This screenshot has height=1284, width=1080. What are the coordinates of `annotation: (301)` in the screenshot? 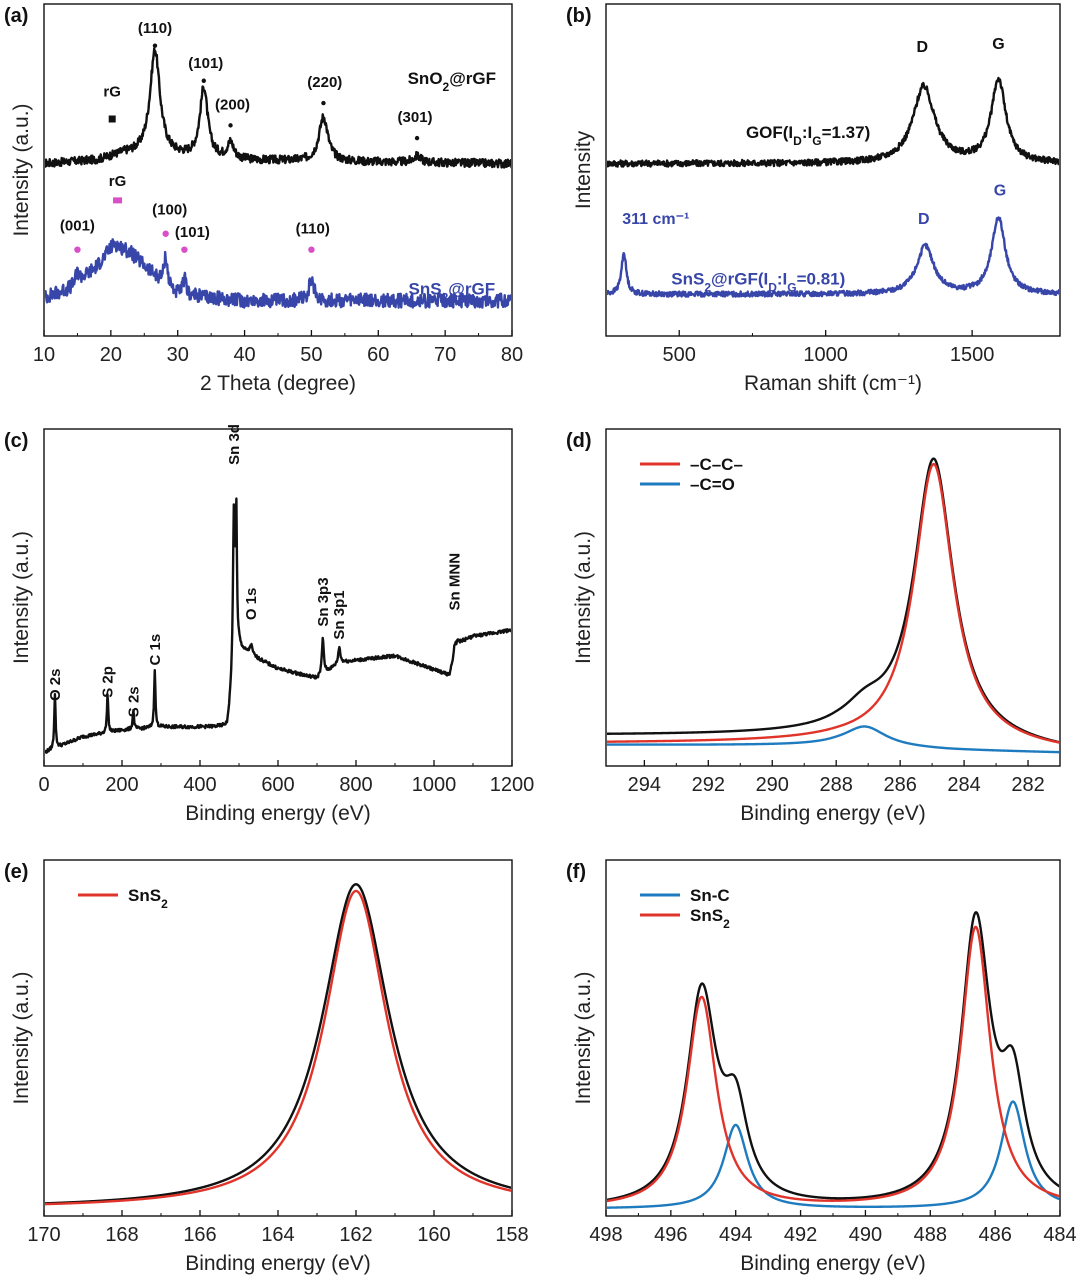 It's located at (415, 117).